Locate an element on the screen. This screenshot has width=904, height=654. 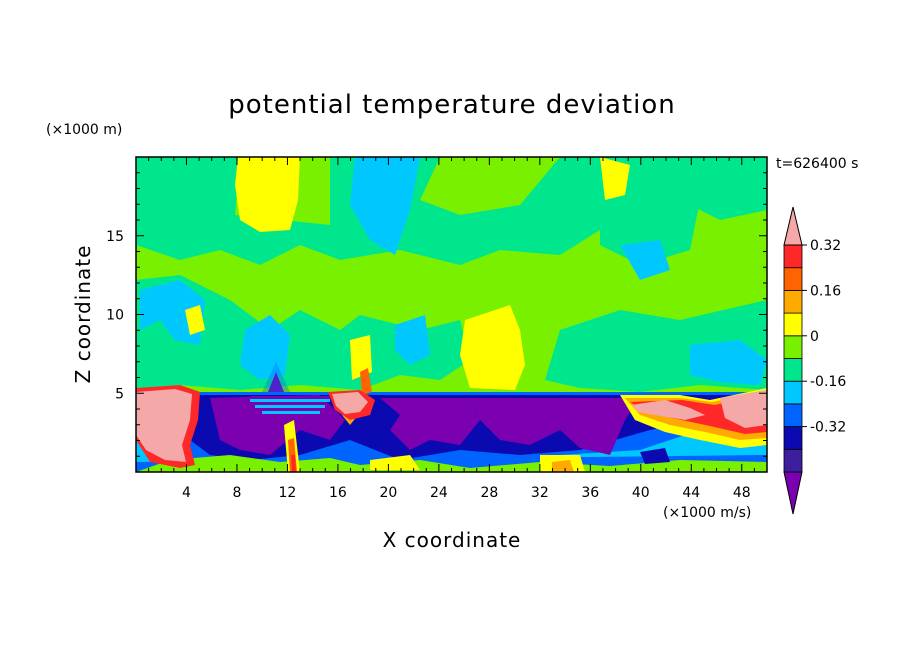
colorbar-tick-label: 0.32 is located at coordinates (825, 246).